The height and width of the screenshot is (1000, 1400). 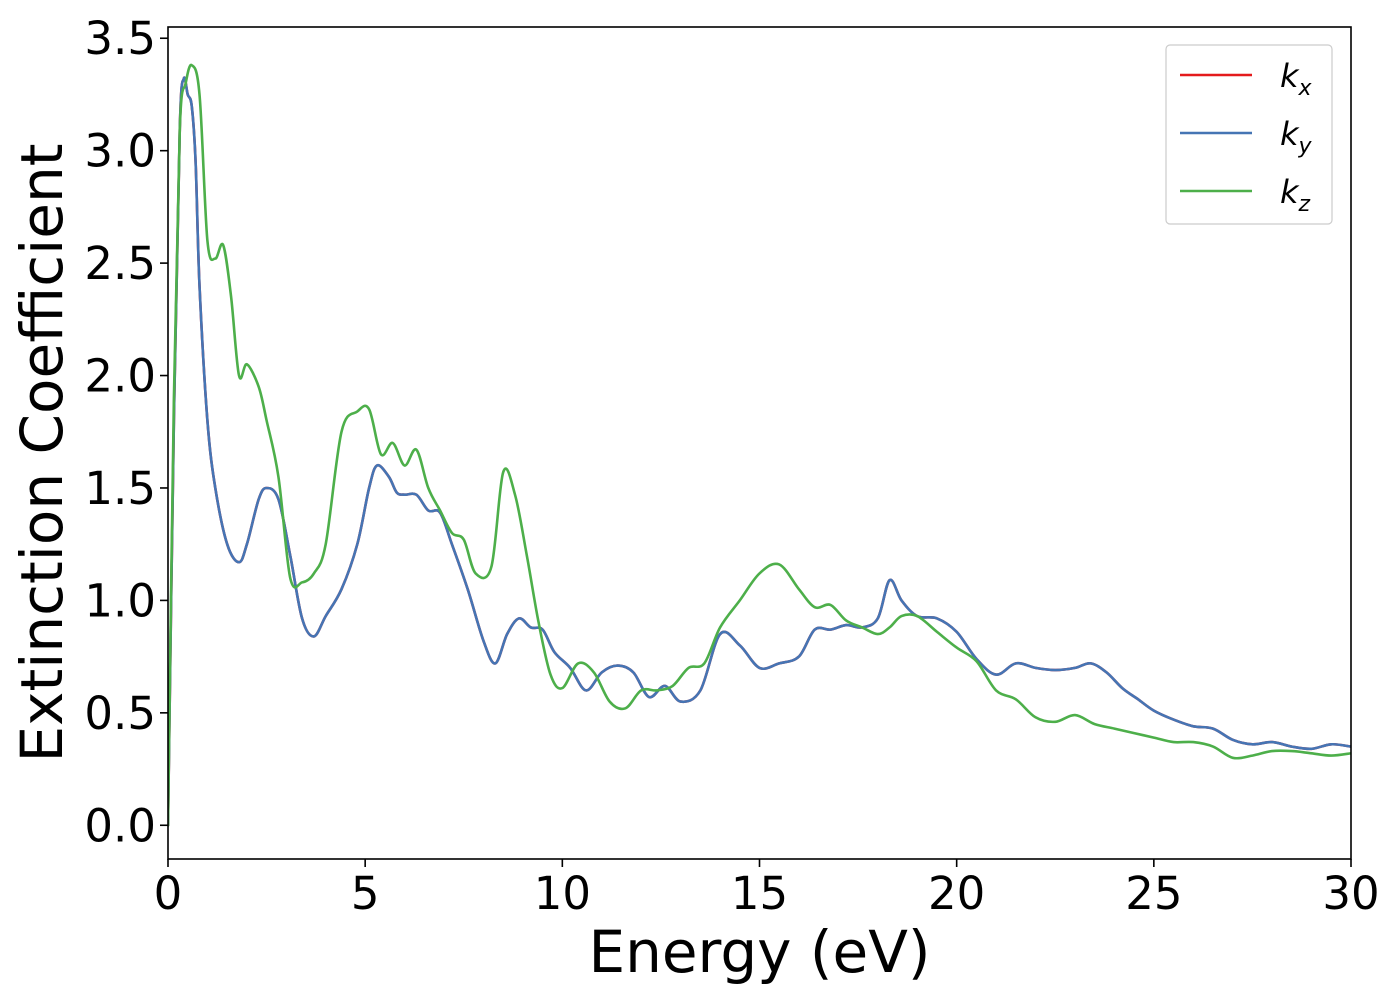 What do you see at coordinates (1350, 893) in the screenshot?
I see `x-tick-label: 30` at bounding box center [1350, 893].